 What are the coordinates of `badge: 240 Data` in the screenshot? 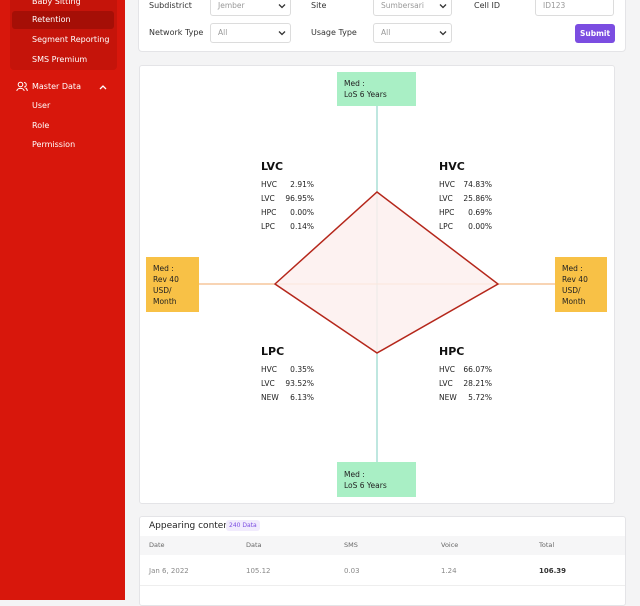 It's located at (243, 525).